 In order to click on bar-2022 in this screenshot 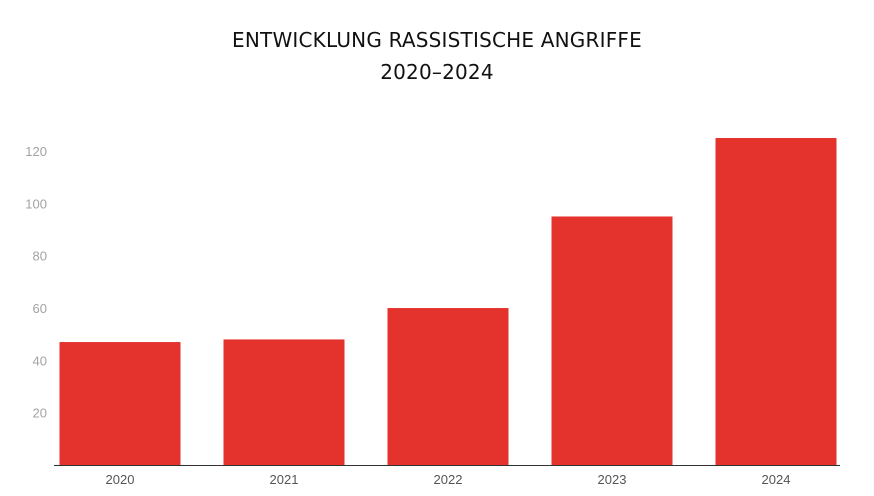, I will do `click(448, 386)`.